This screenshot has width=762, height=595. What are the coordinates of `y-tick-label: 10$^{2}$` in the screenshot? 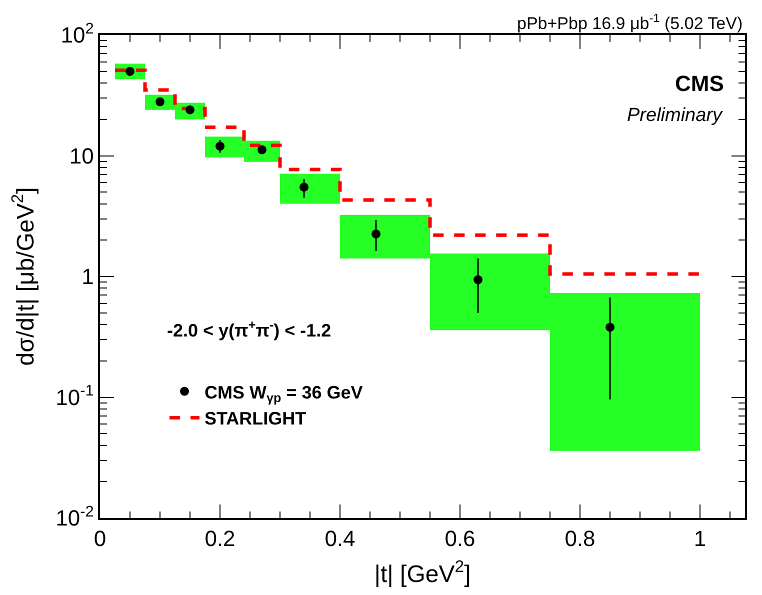 It's located at (77, 34).